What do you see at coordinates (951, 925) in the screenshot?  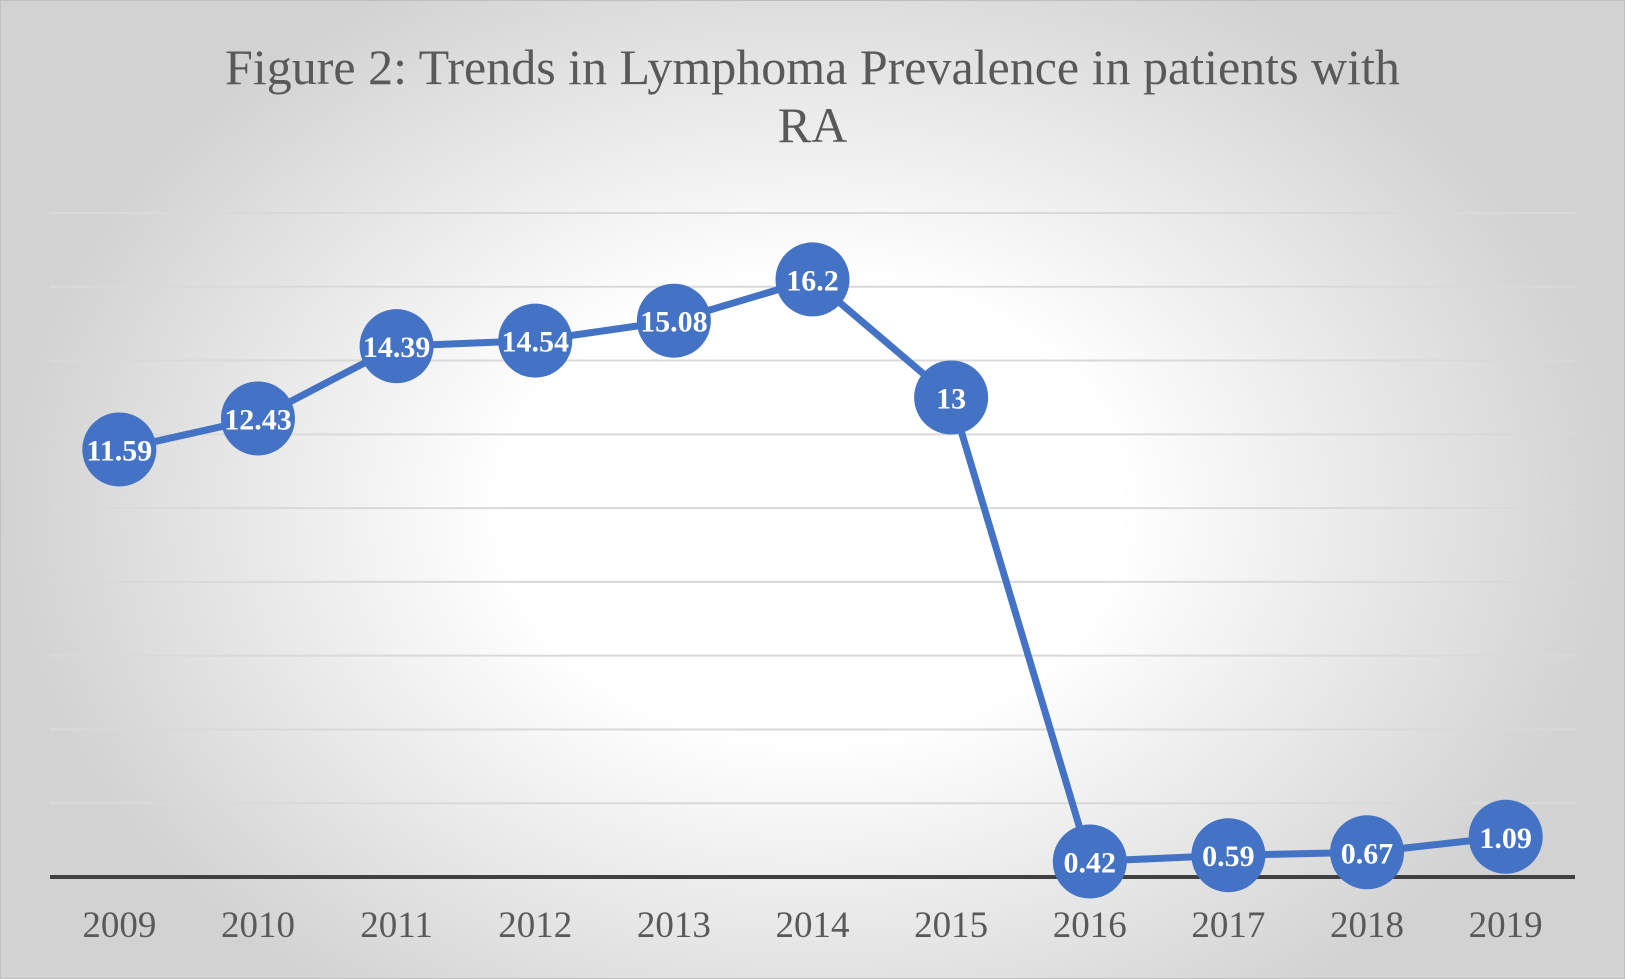 I see `x-tick-label: 2015` at bounding box center [951, 925].